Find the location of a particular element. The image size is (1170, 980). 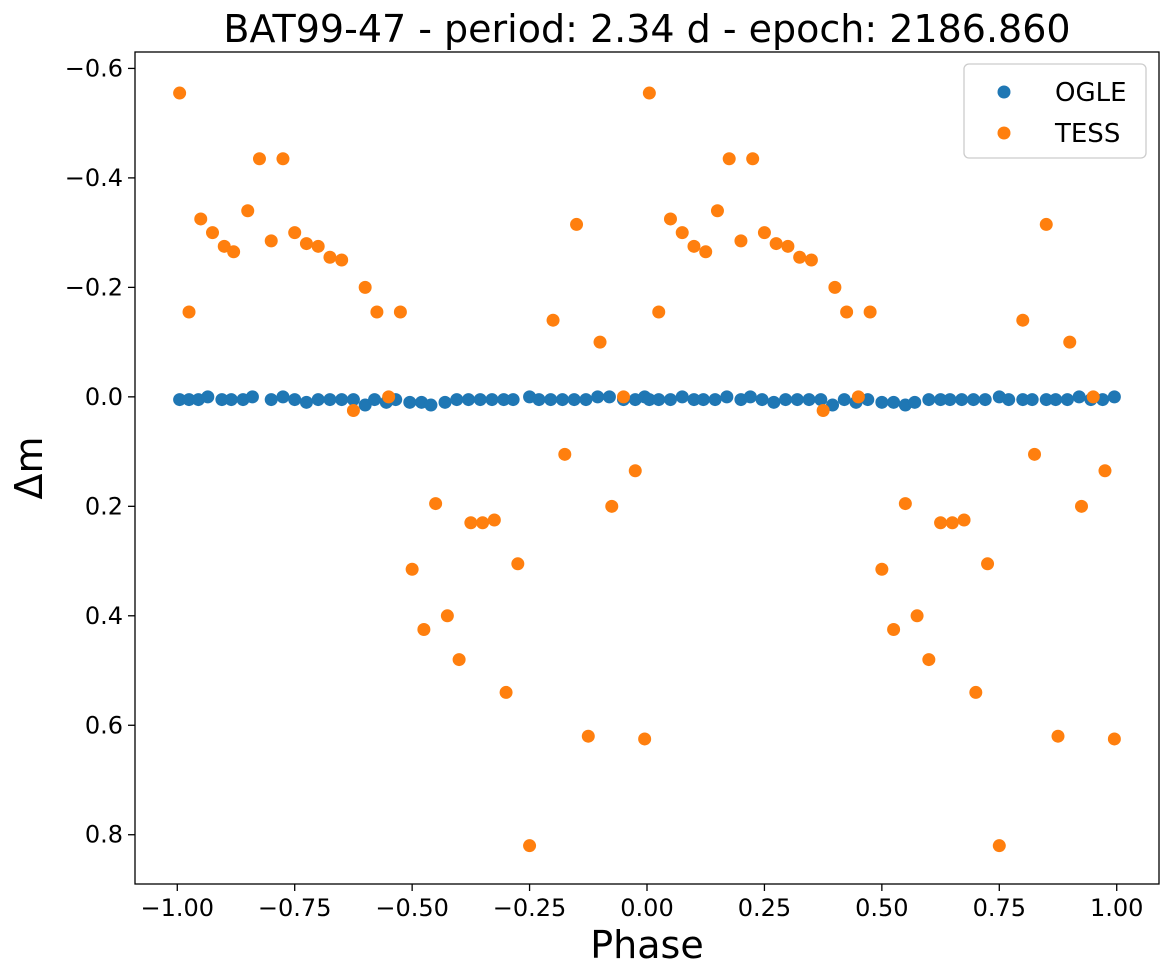

y-tick-label: −0.4 is located at coordinates (94, 178).